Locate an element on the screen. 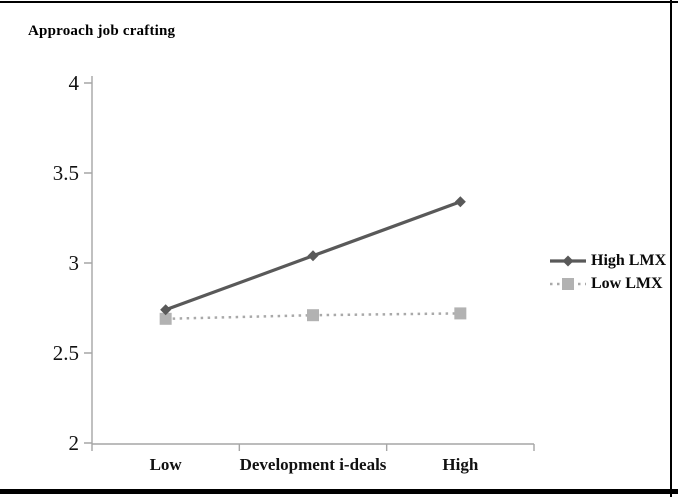 Image resolution: width=678 pixels, height=497 pixels. series-low-lmx is located at coordinates (313, 316).